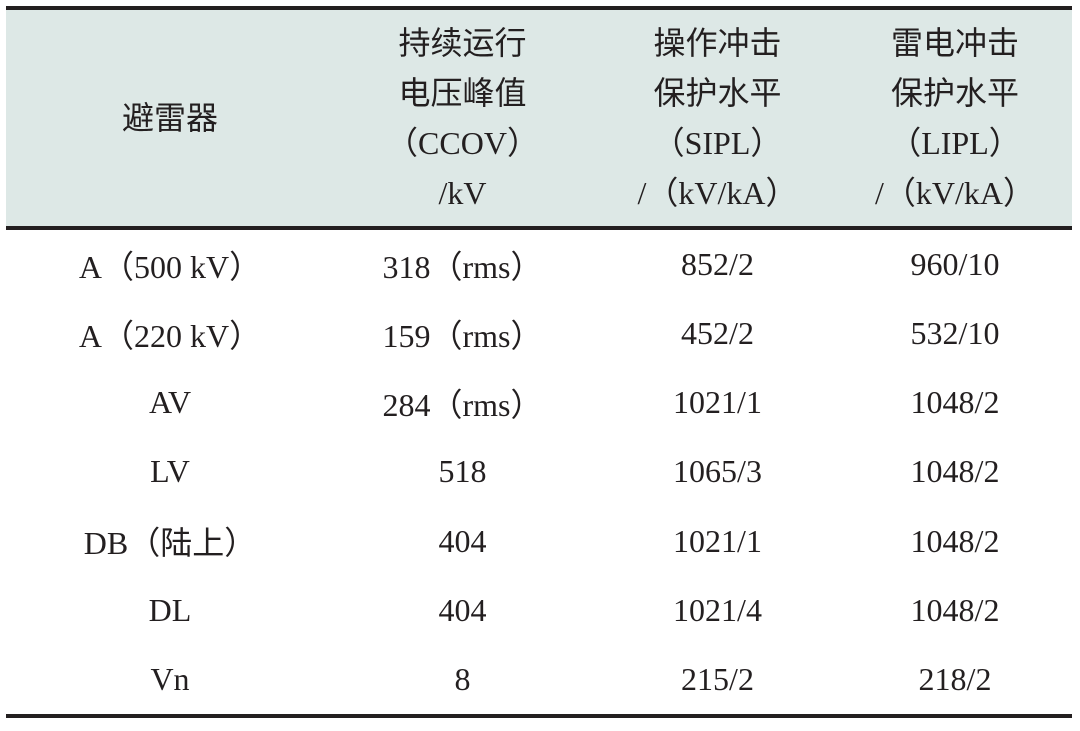 The height and width of the screenshot is (731, 1080). I want to click on table-cell: AV, so click(170, 402).